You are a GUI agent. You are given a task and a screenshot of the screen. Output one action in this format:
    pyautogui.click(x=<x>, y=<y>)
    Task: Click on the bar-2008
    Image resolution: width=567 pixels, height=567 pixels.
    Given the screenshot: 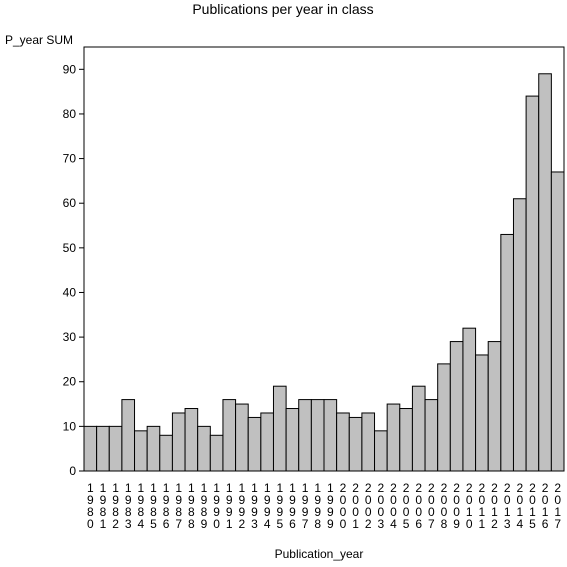 What is the action you would take?
    pyautogui.click(x=444, y=417)
    